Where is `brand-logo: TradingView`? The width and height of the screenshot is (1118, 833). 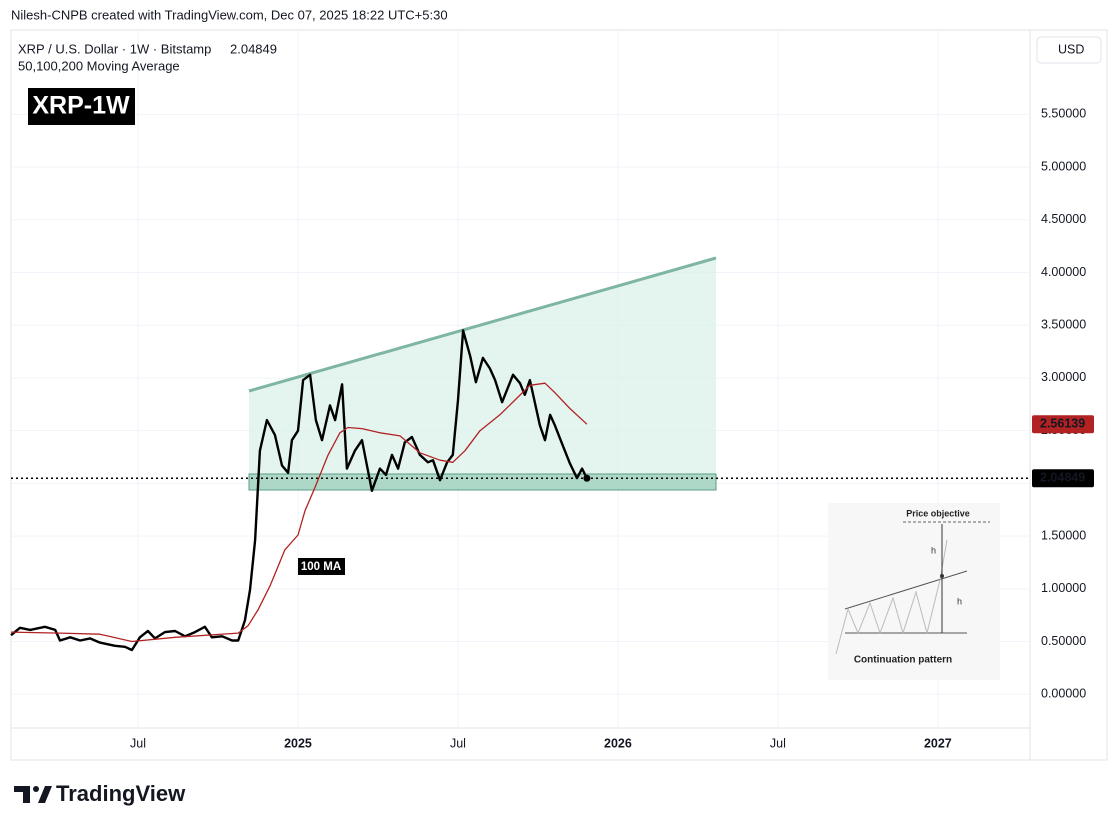 brand-logo: TradingView is located at coordinates (100, 793).